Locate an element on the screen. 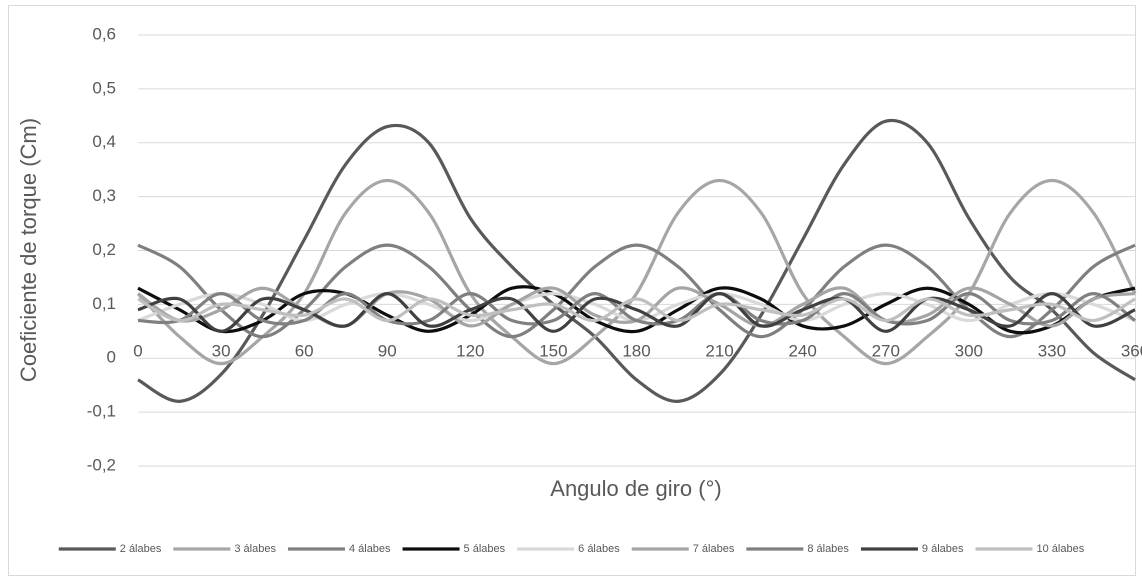 The width and height of the screenshot is (1142, 580). legend-label: 9 álabes is located at coordinates (943, 549).